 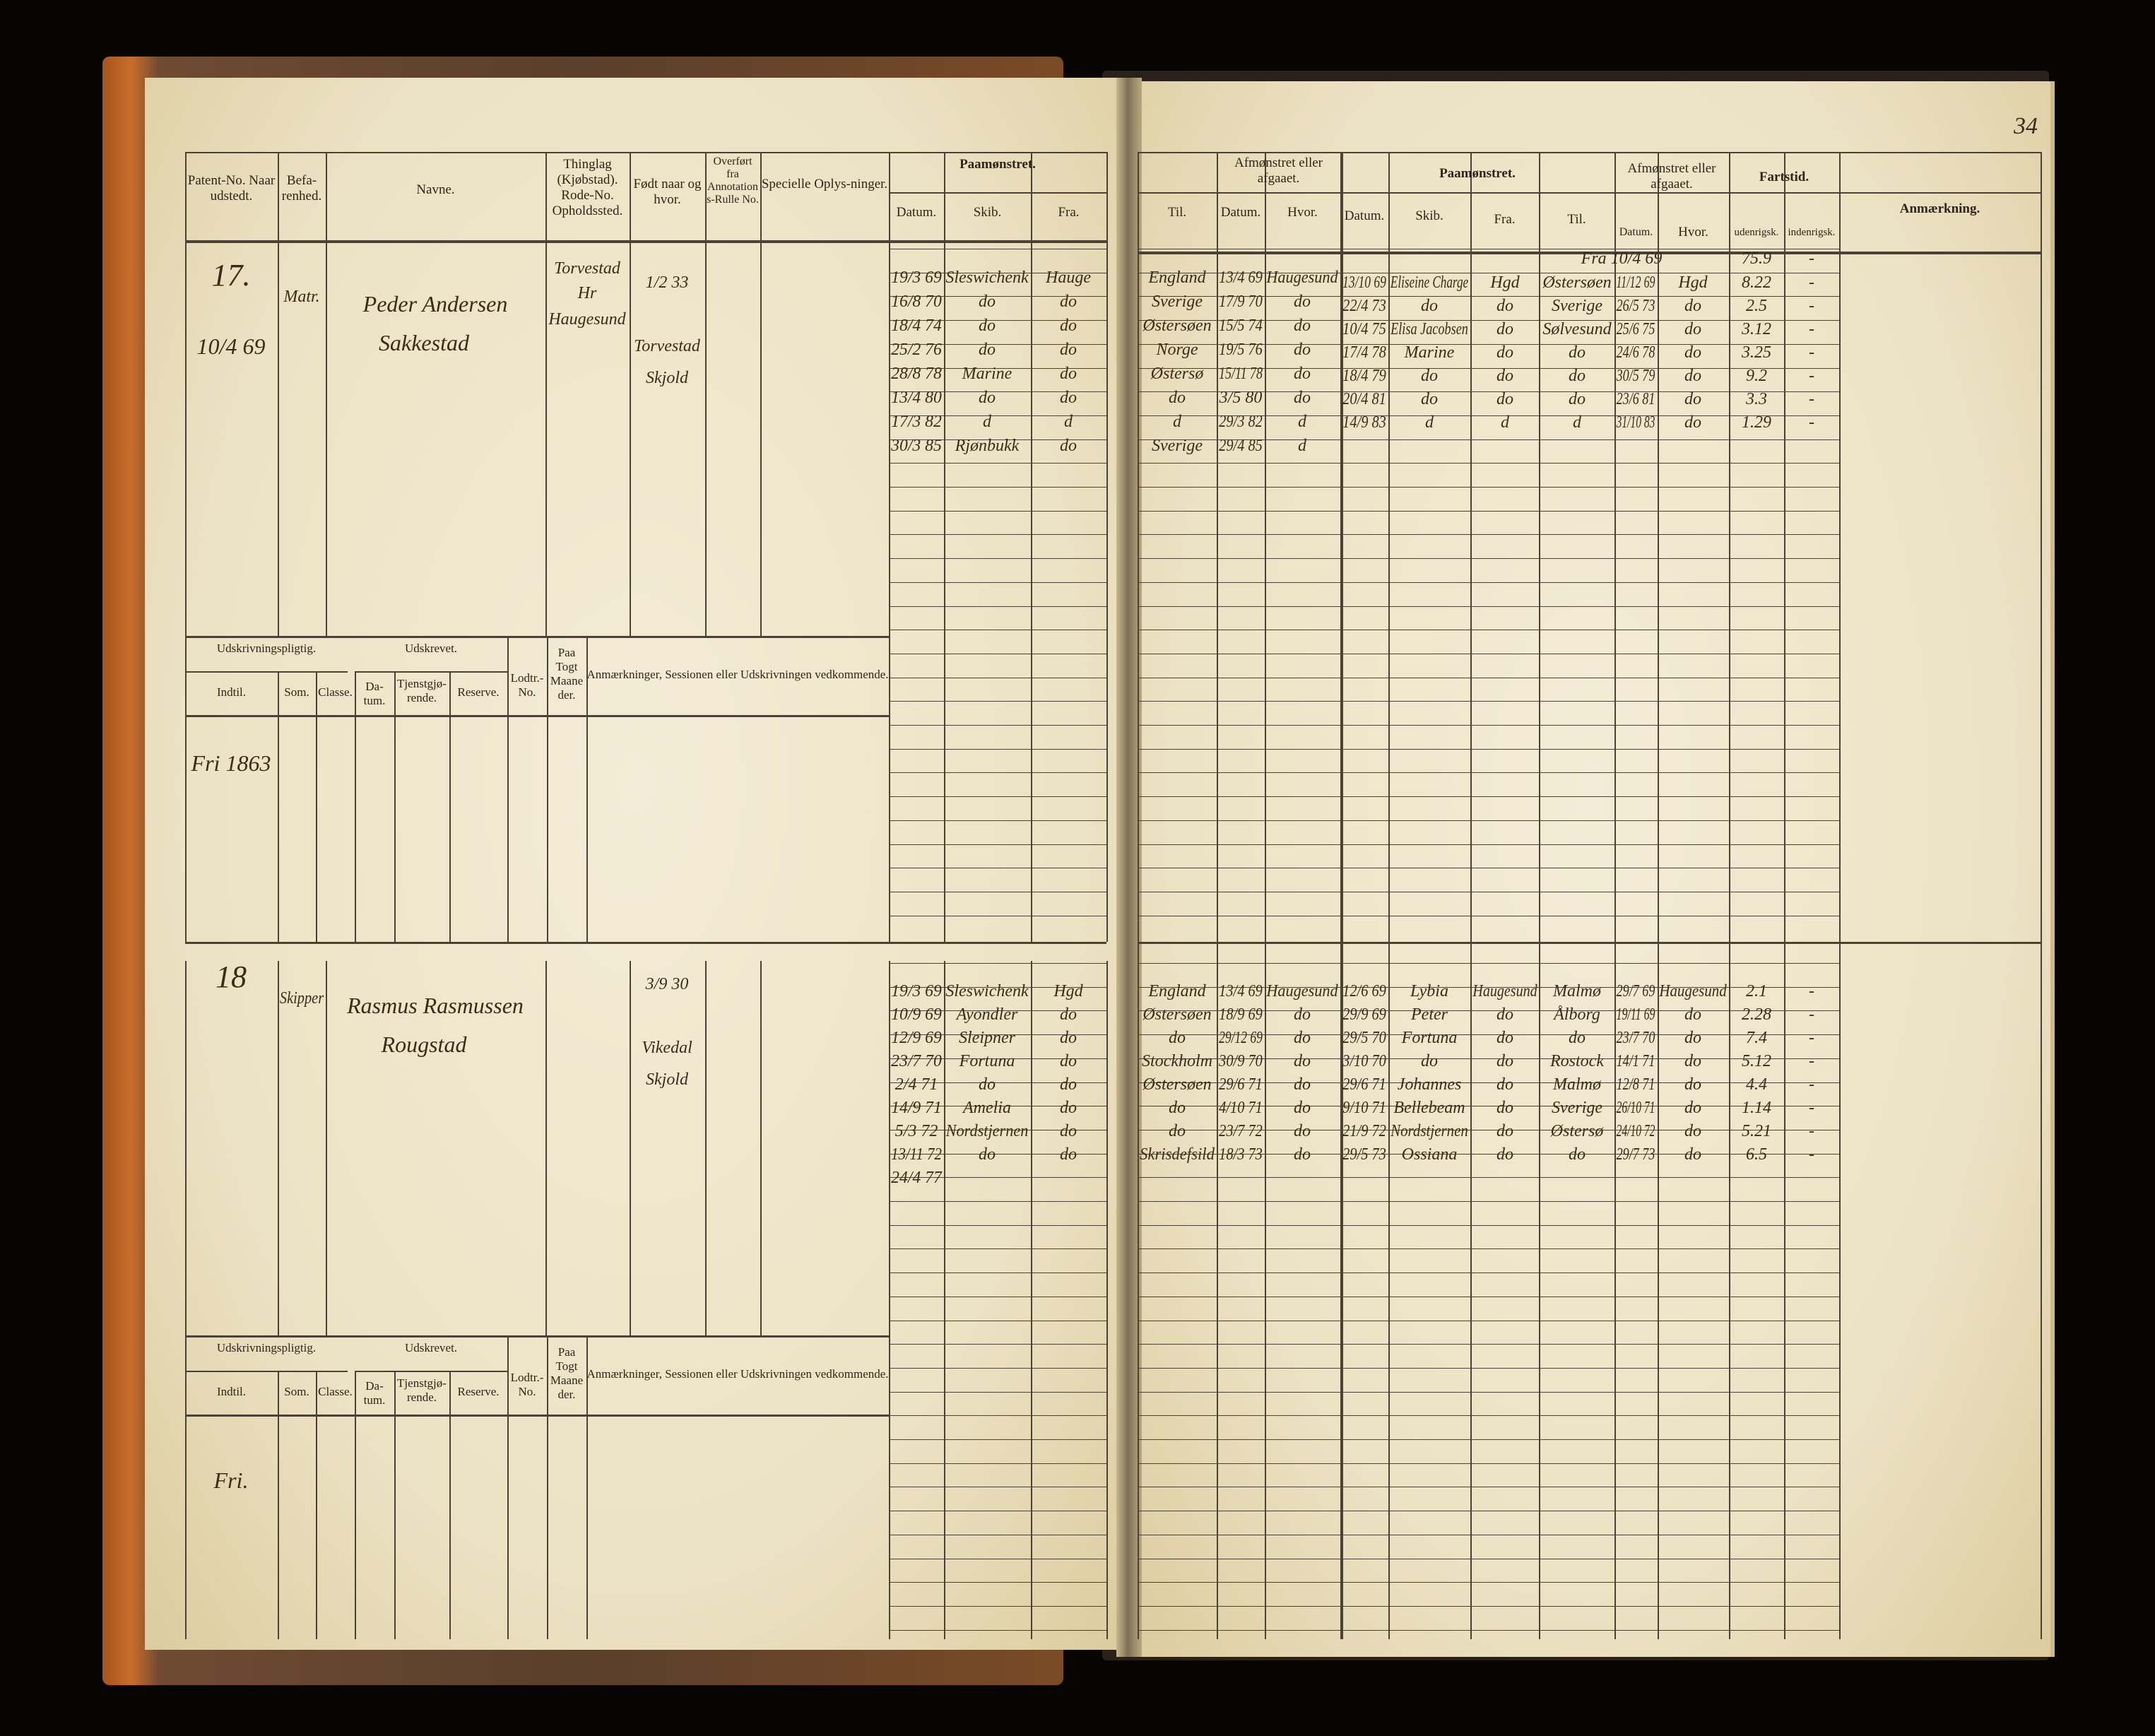 What do you see at coordinates (335, 1391) in the screenshot?
I see `udskrivning-header-classe: Classe.` at bounding box center [335, 1391].